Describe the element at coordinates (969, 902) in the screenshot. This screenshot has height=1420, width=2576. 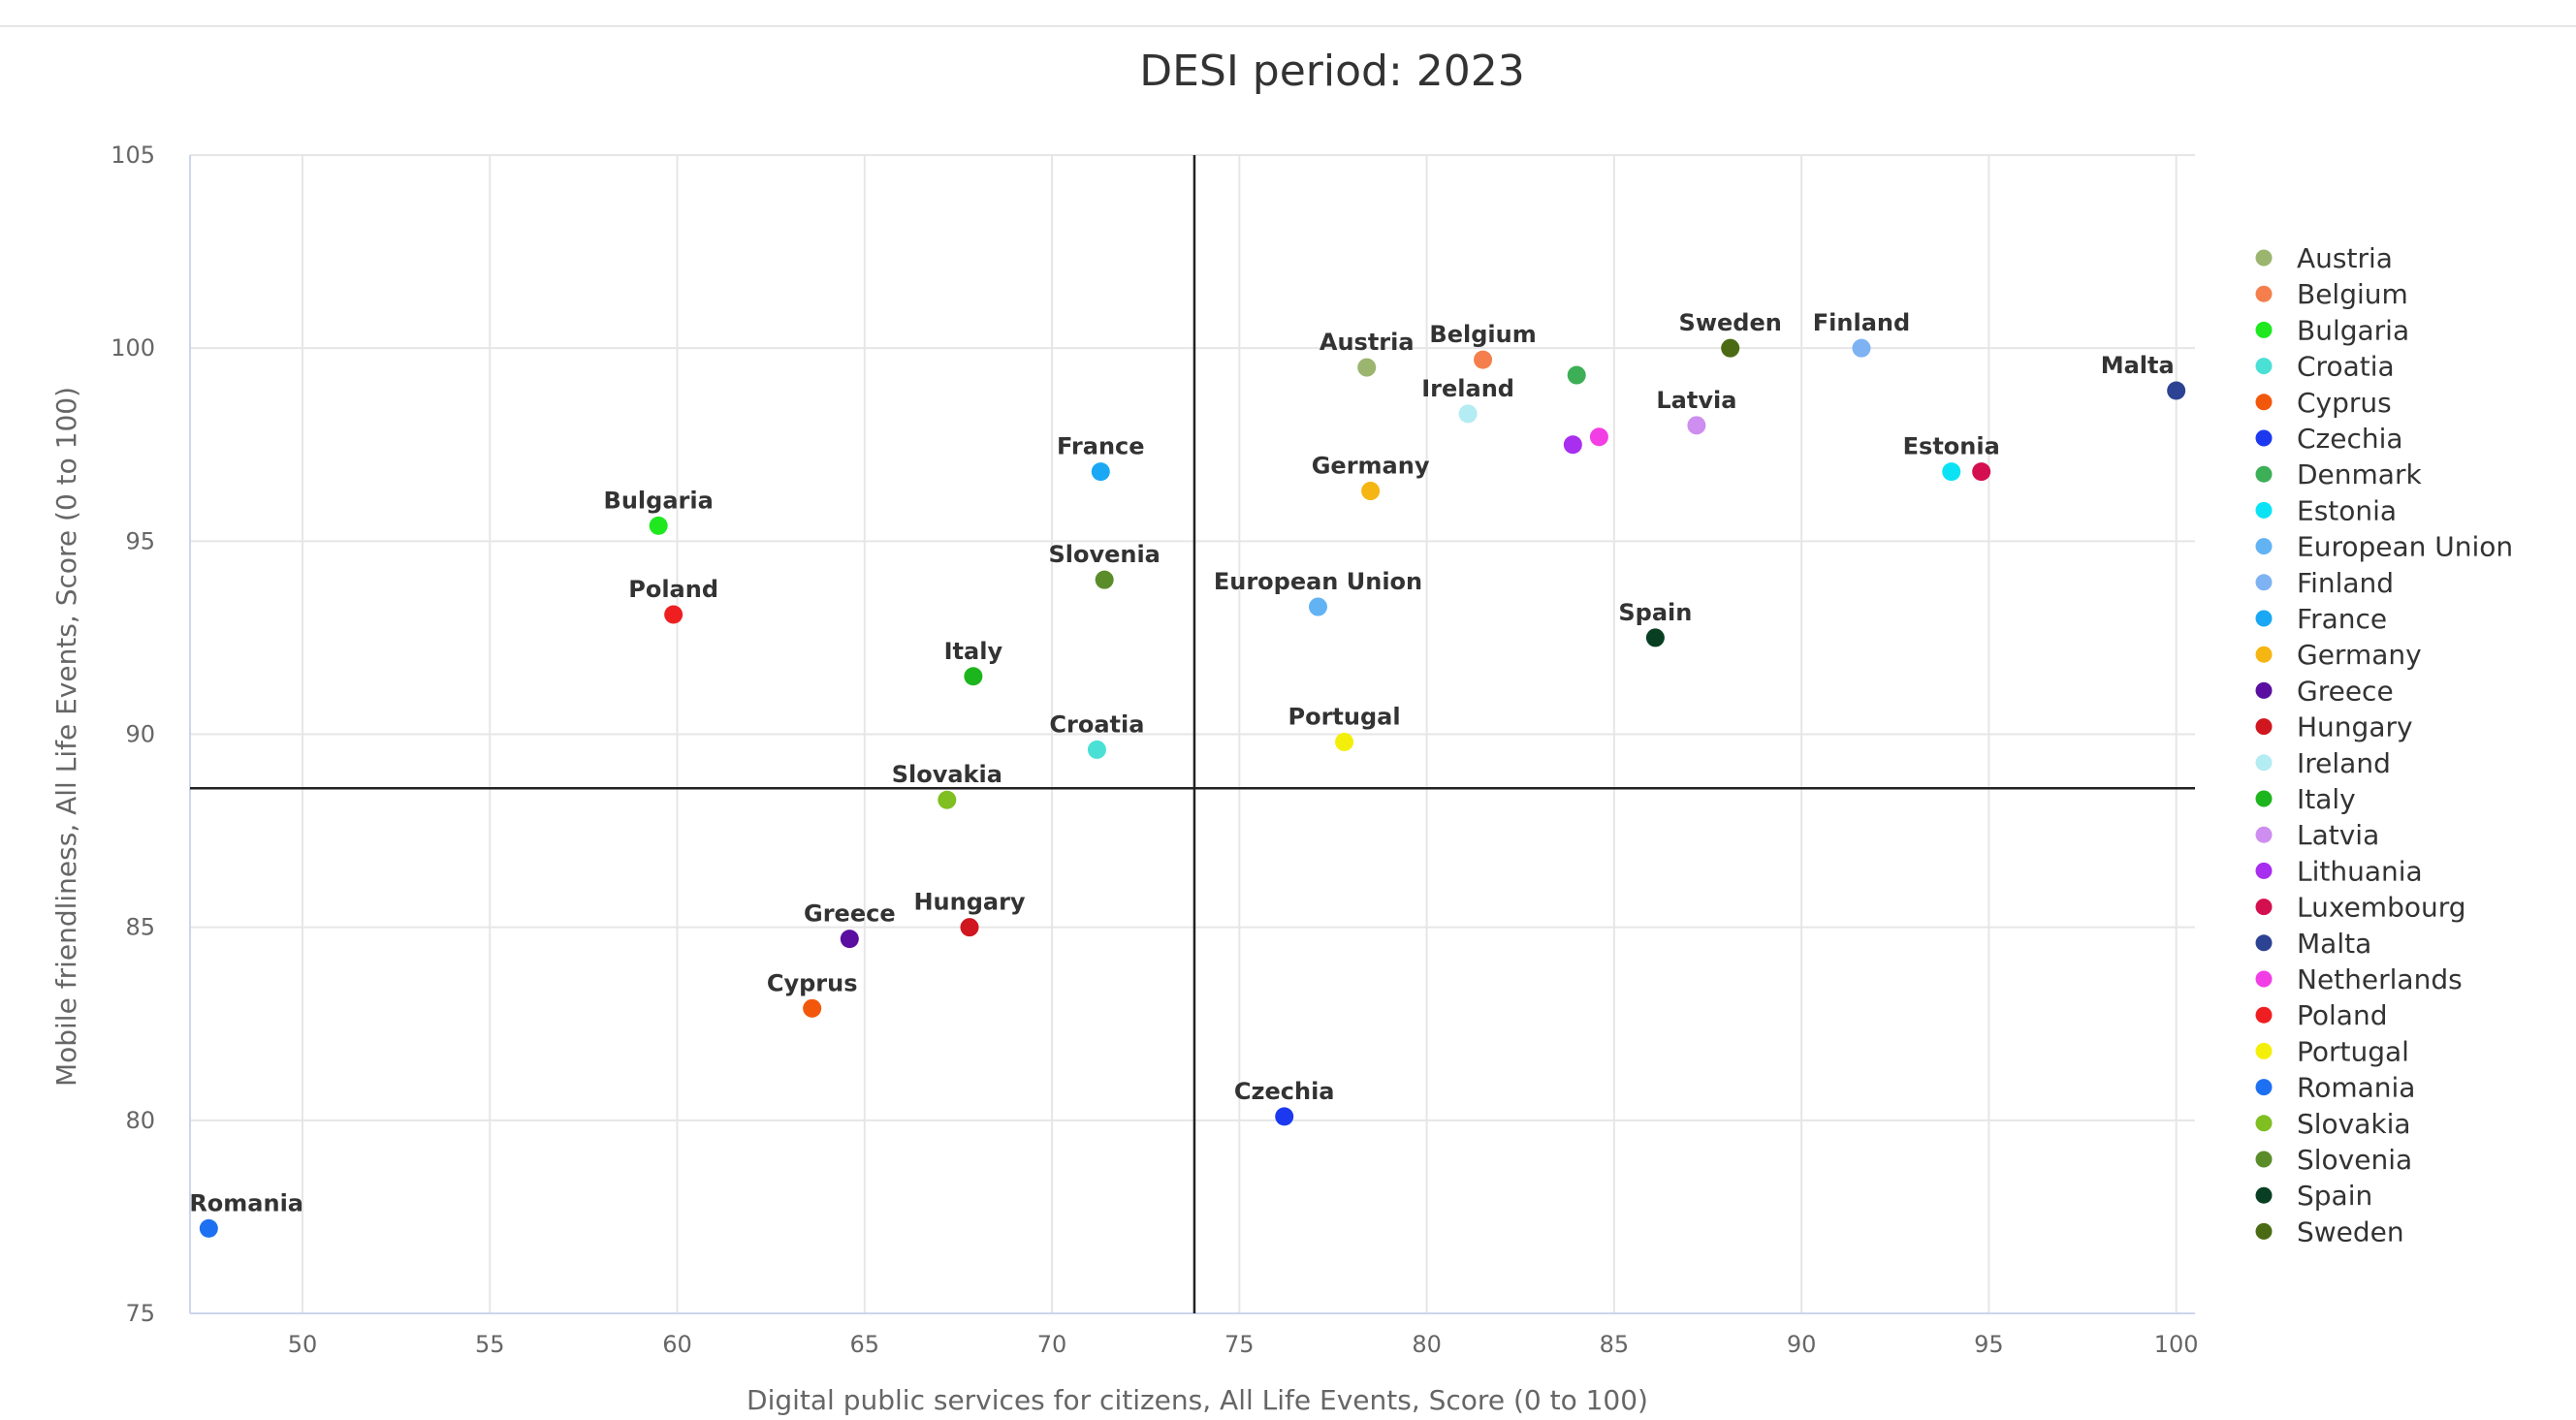
I see `point-label-hungary: Hungary` at that location.